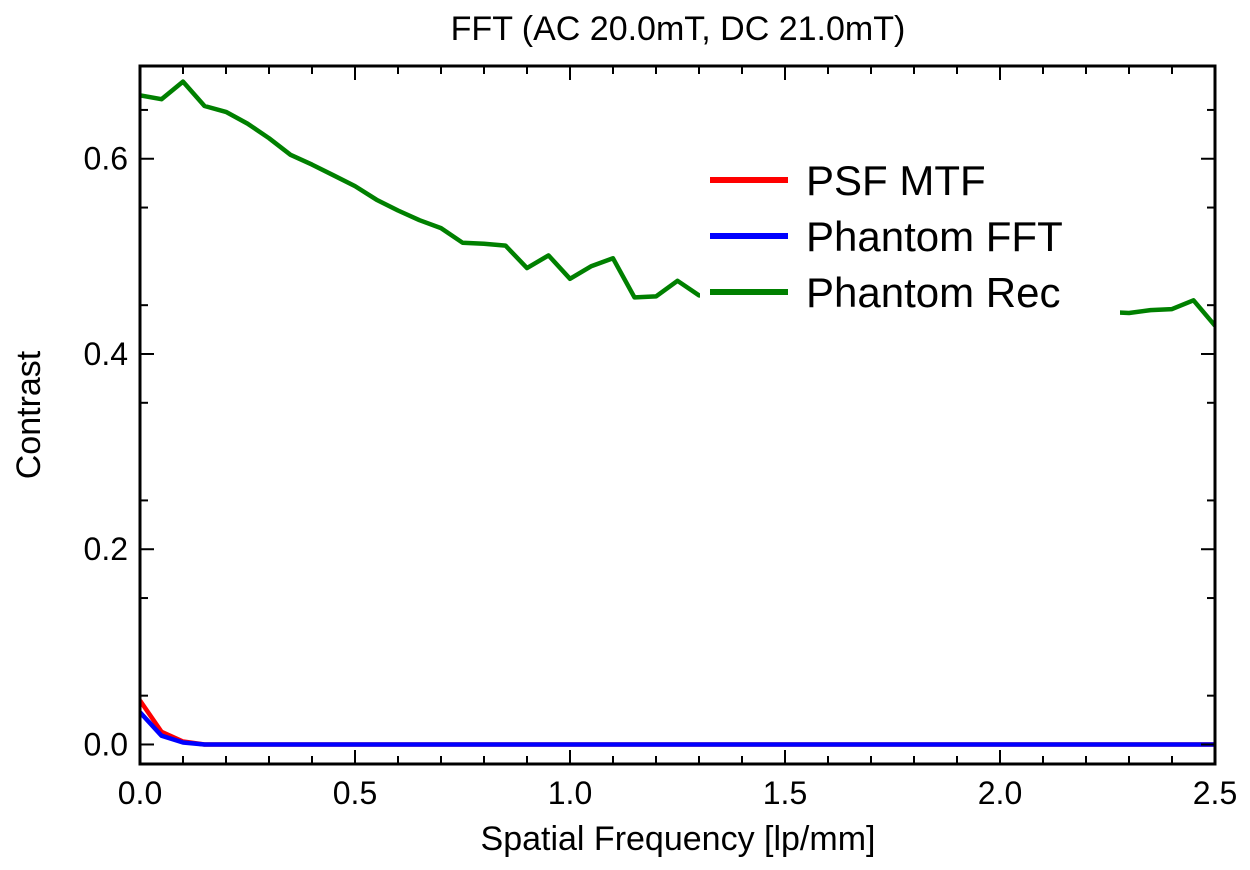 Image resolution: width=1250 pixels, height=870 pixels. What do you see at coordinates (934, 236) in the screenshot?
I see `legend-label: Phantom FFT` at bounding box center [934, 236].